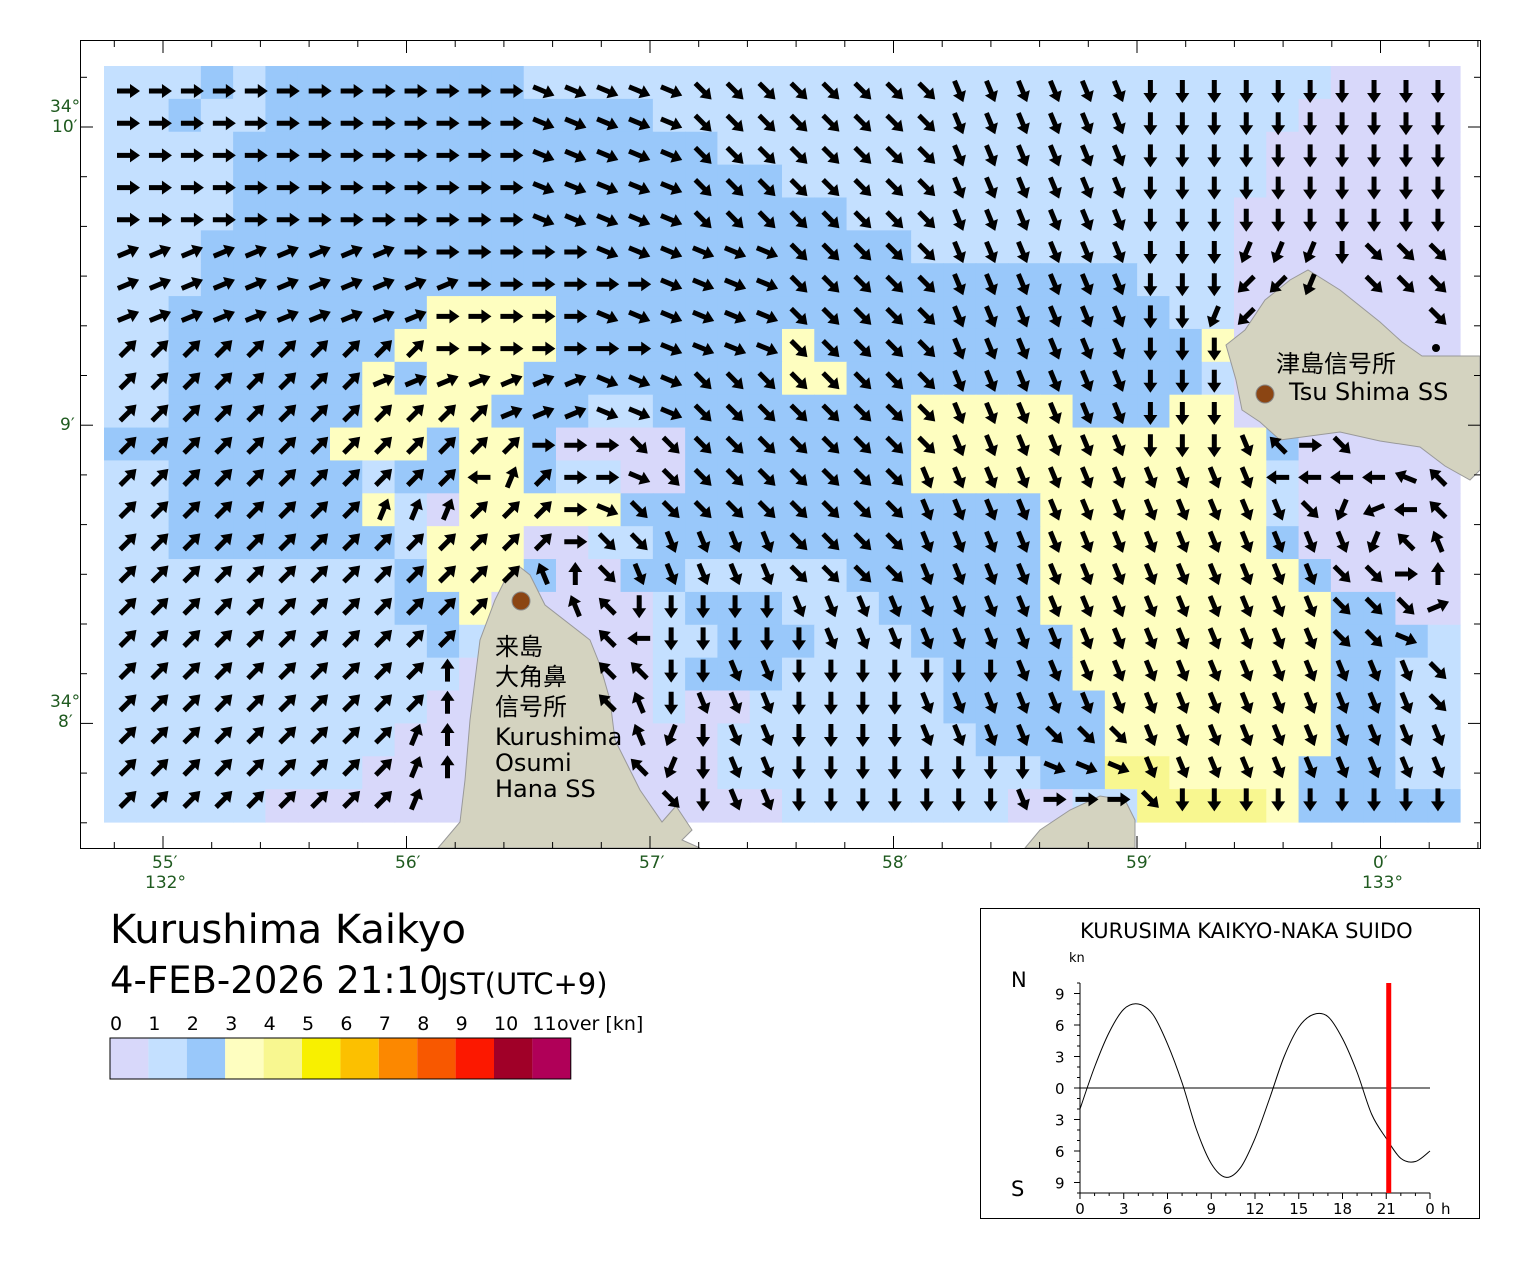  Describe the element at coordinates (544, 1024) in the screenshot. I see `legend-label: 11` at that location.